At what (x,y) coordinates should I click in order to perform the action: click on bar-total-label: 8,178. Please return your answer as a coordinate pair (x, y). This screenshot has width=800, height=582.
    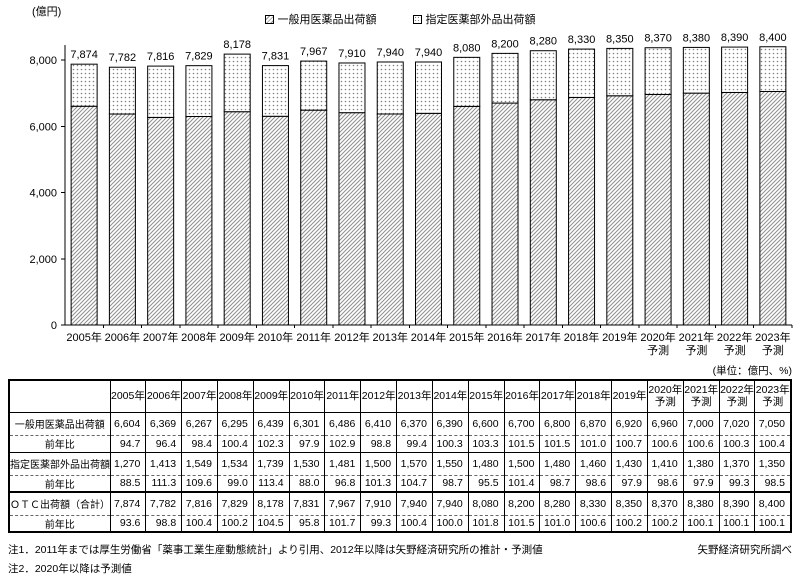
    Looking at the image, I should click on (237, 45).